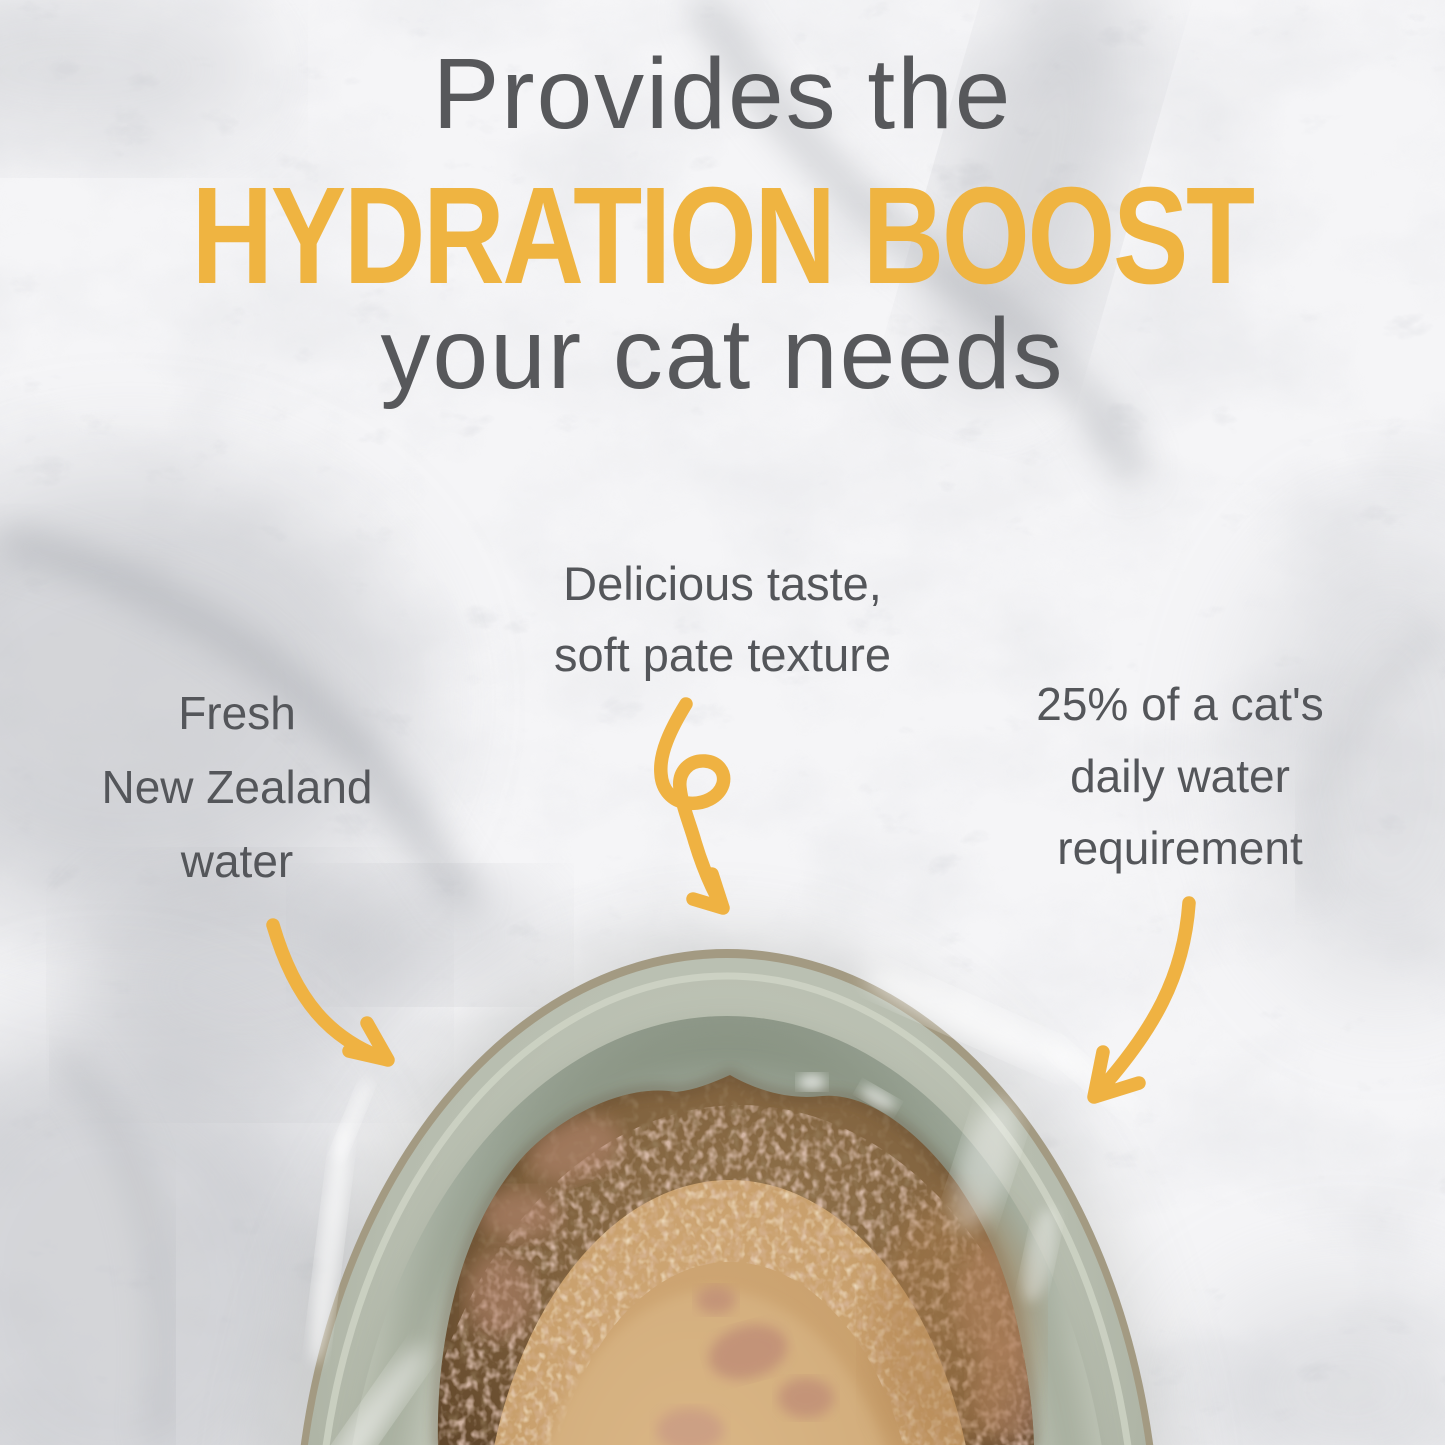 The height and width of the screenshot is (1445, 1445). I want to click on headline-accent-text: HYDRATION BOOST, so click(723, 236).